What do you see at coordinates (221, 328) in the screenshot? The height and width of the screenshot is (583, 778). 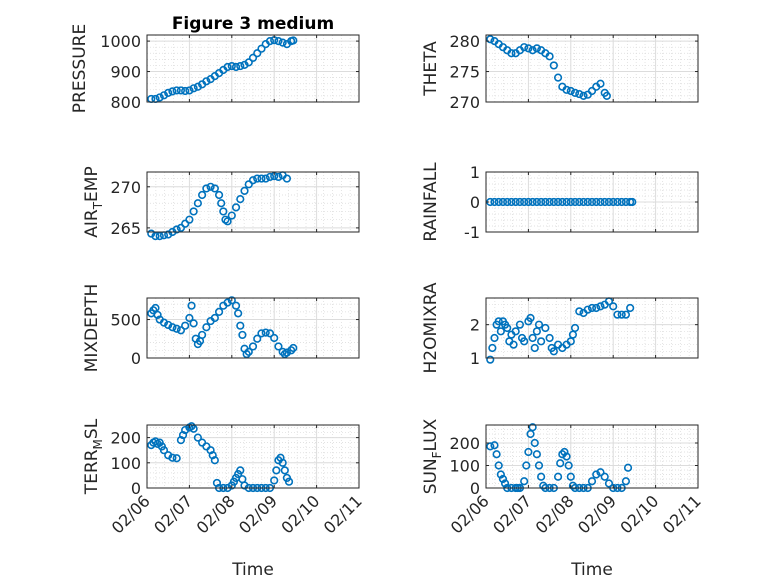 I see `subplot-mixdepth: 0 500 MIXDEPTH` at bounding box center [221, 328].